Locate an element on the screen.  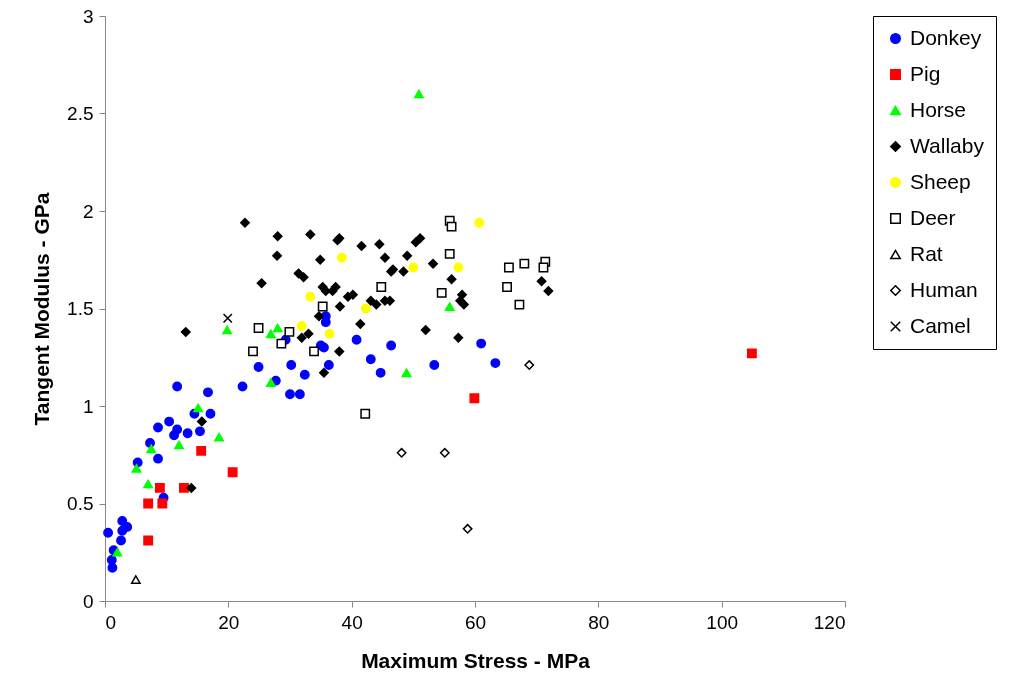
legend-label: Human is located at coordinates (944, 289).